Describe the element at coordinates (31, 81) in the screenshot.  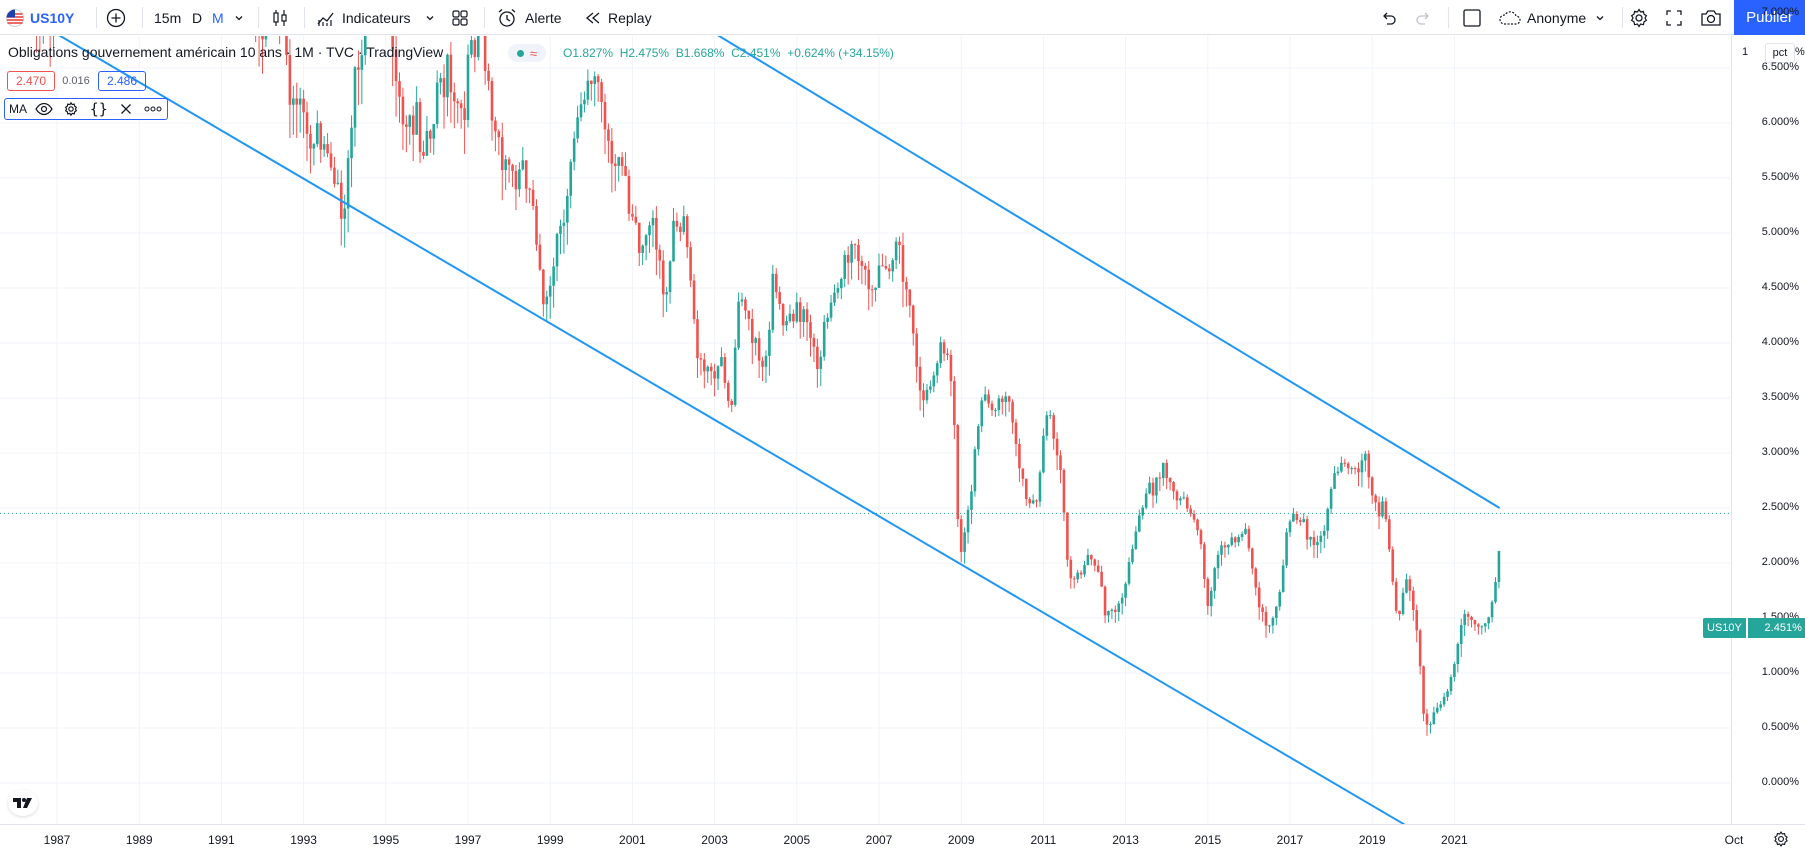
I see `sell-price-button: 2.470` at that location.